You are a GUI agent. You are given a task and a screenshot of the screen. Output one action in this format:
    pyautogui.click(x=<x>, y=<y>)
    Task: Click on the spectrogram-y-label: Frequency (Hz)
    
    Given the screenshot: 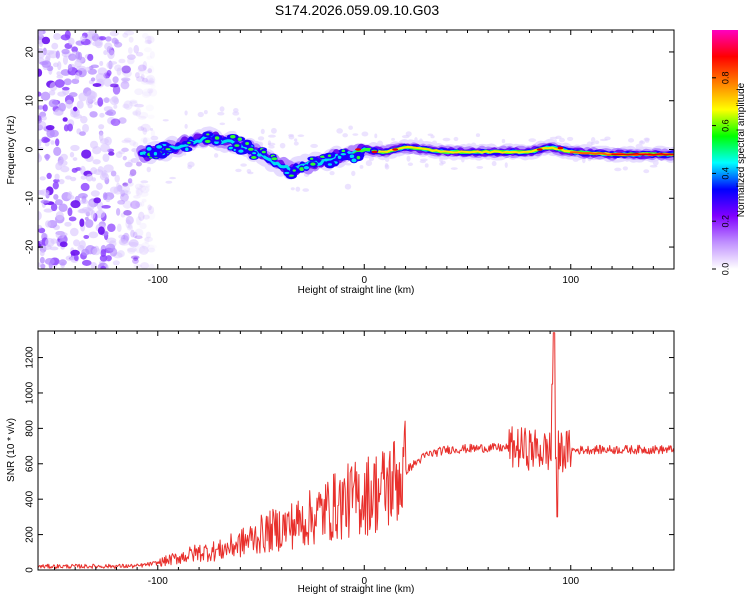 What is the action you would take?
    pyautogui.click(x=11, y=150)
    